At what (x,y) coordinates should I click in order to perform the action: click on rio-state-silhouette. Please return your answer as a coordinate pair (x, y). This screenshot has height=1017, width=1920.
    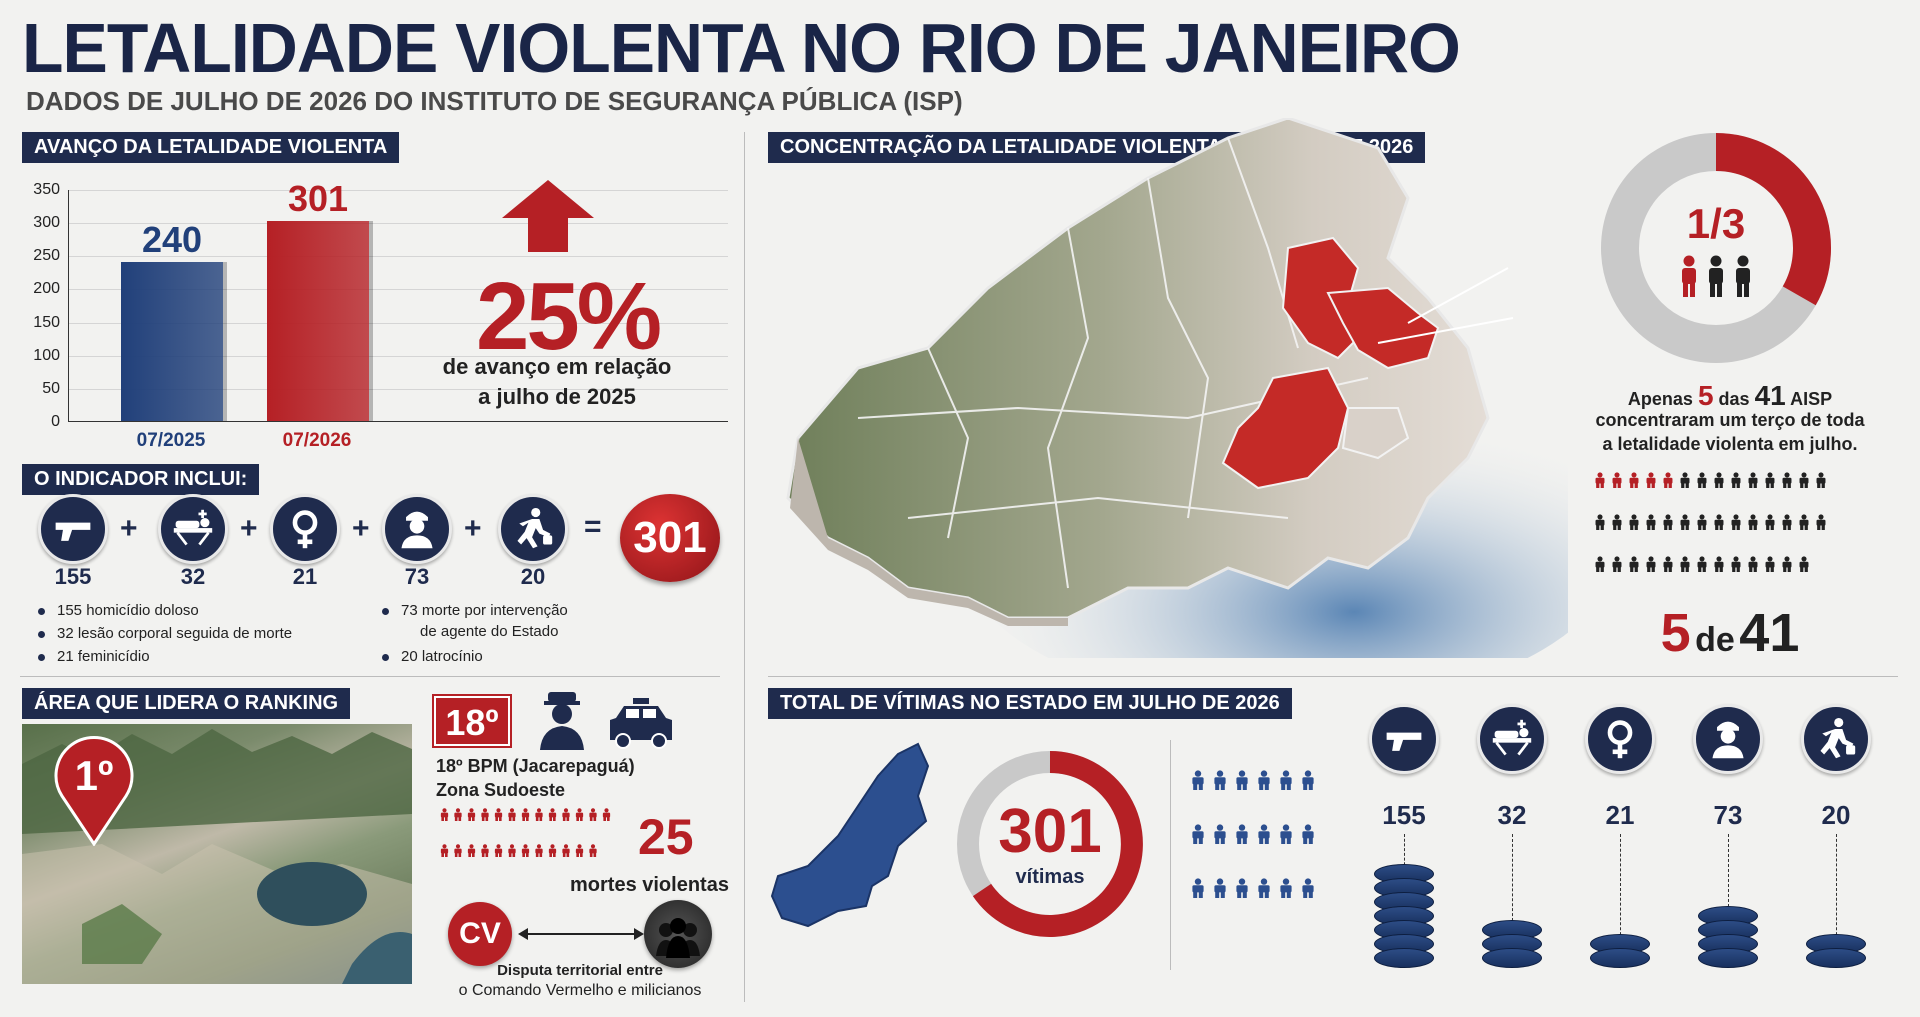
    Looking at the image, I should click on (850, 835).